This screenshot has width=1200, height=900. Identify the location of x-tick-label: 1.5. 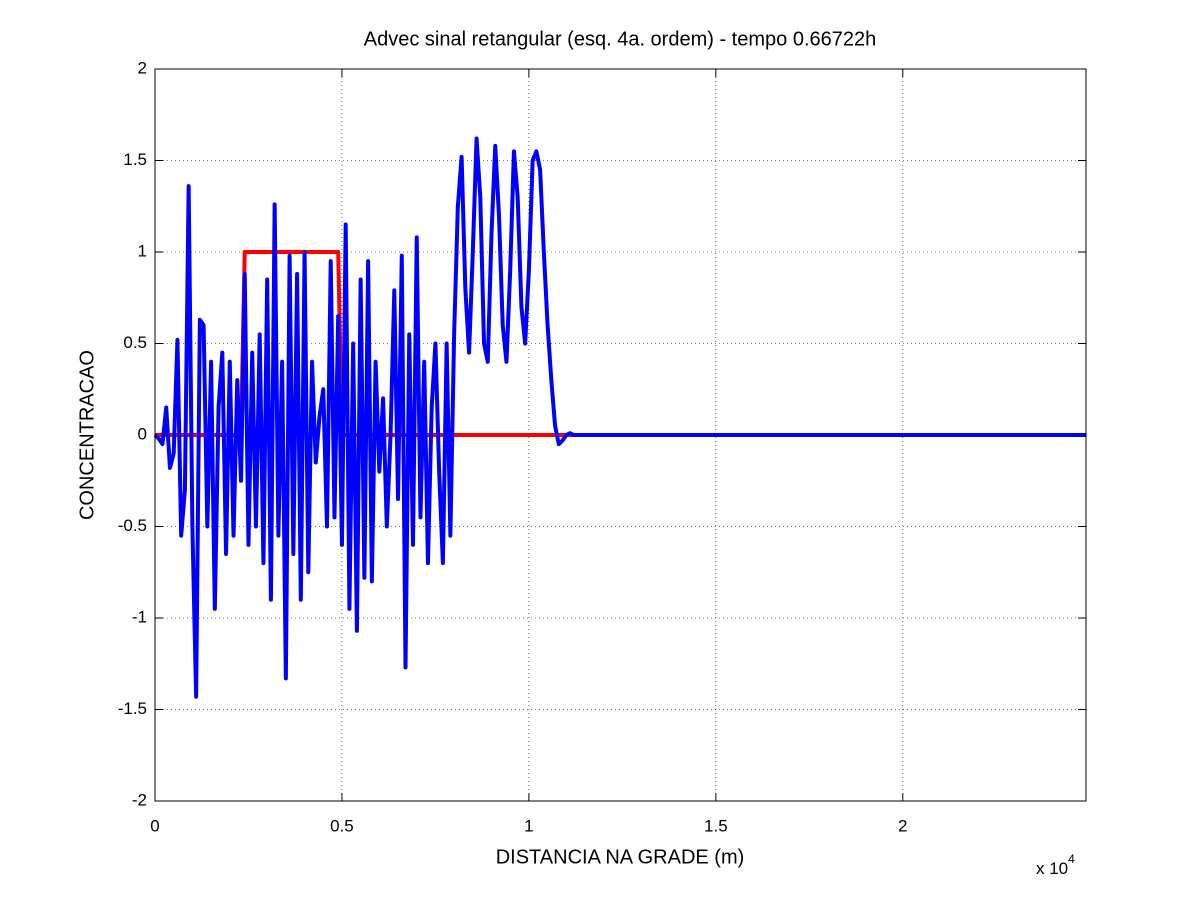
(716, 825).